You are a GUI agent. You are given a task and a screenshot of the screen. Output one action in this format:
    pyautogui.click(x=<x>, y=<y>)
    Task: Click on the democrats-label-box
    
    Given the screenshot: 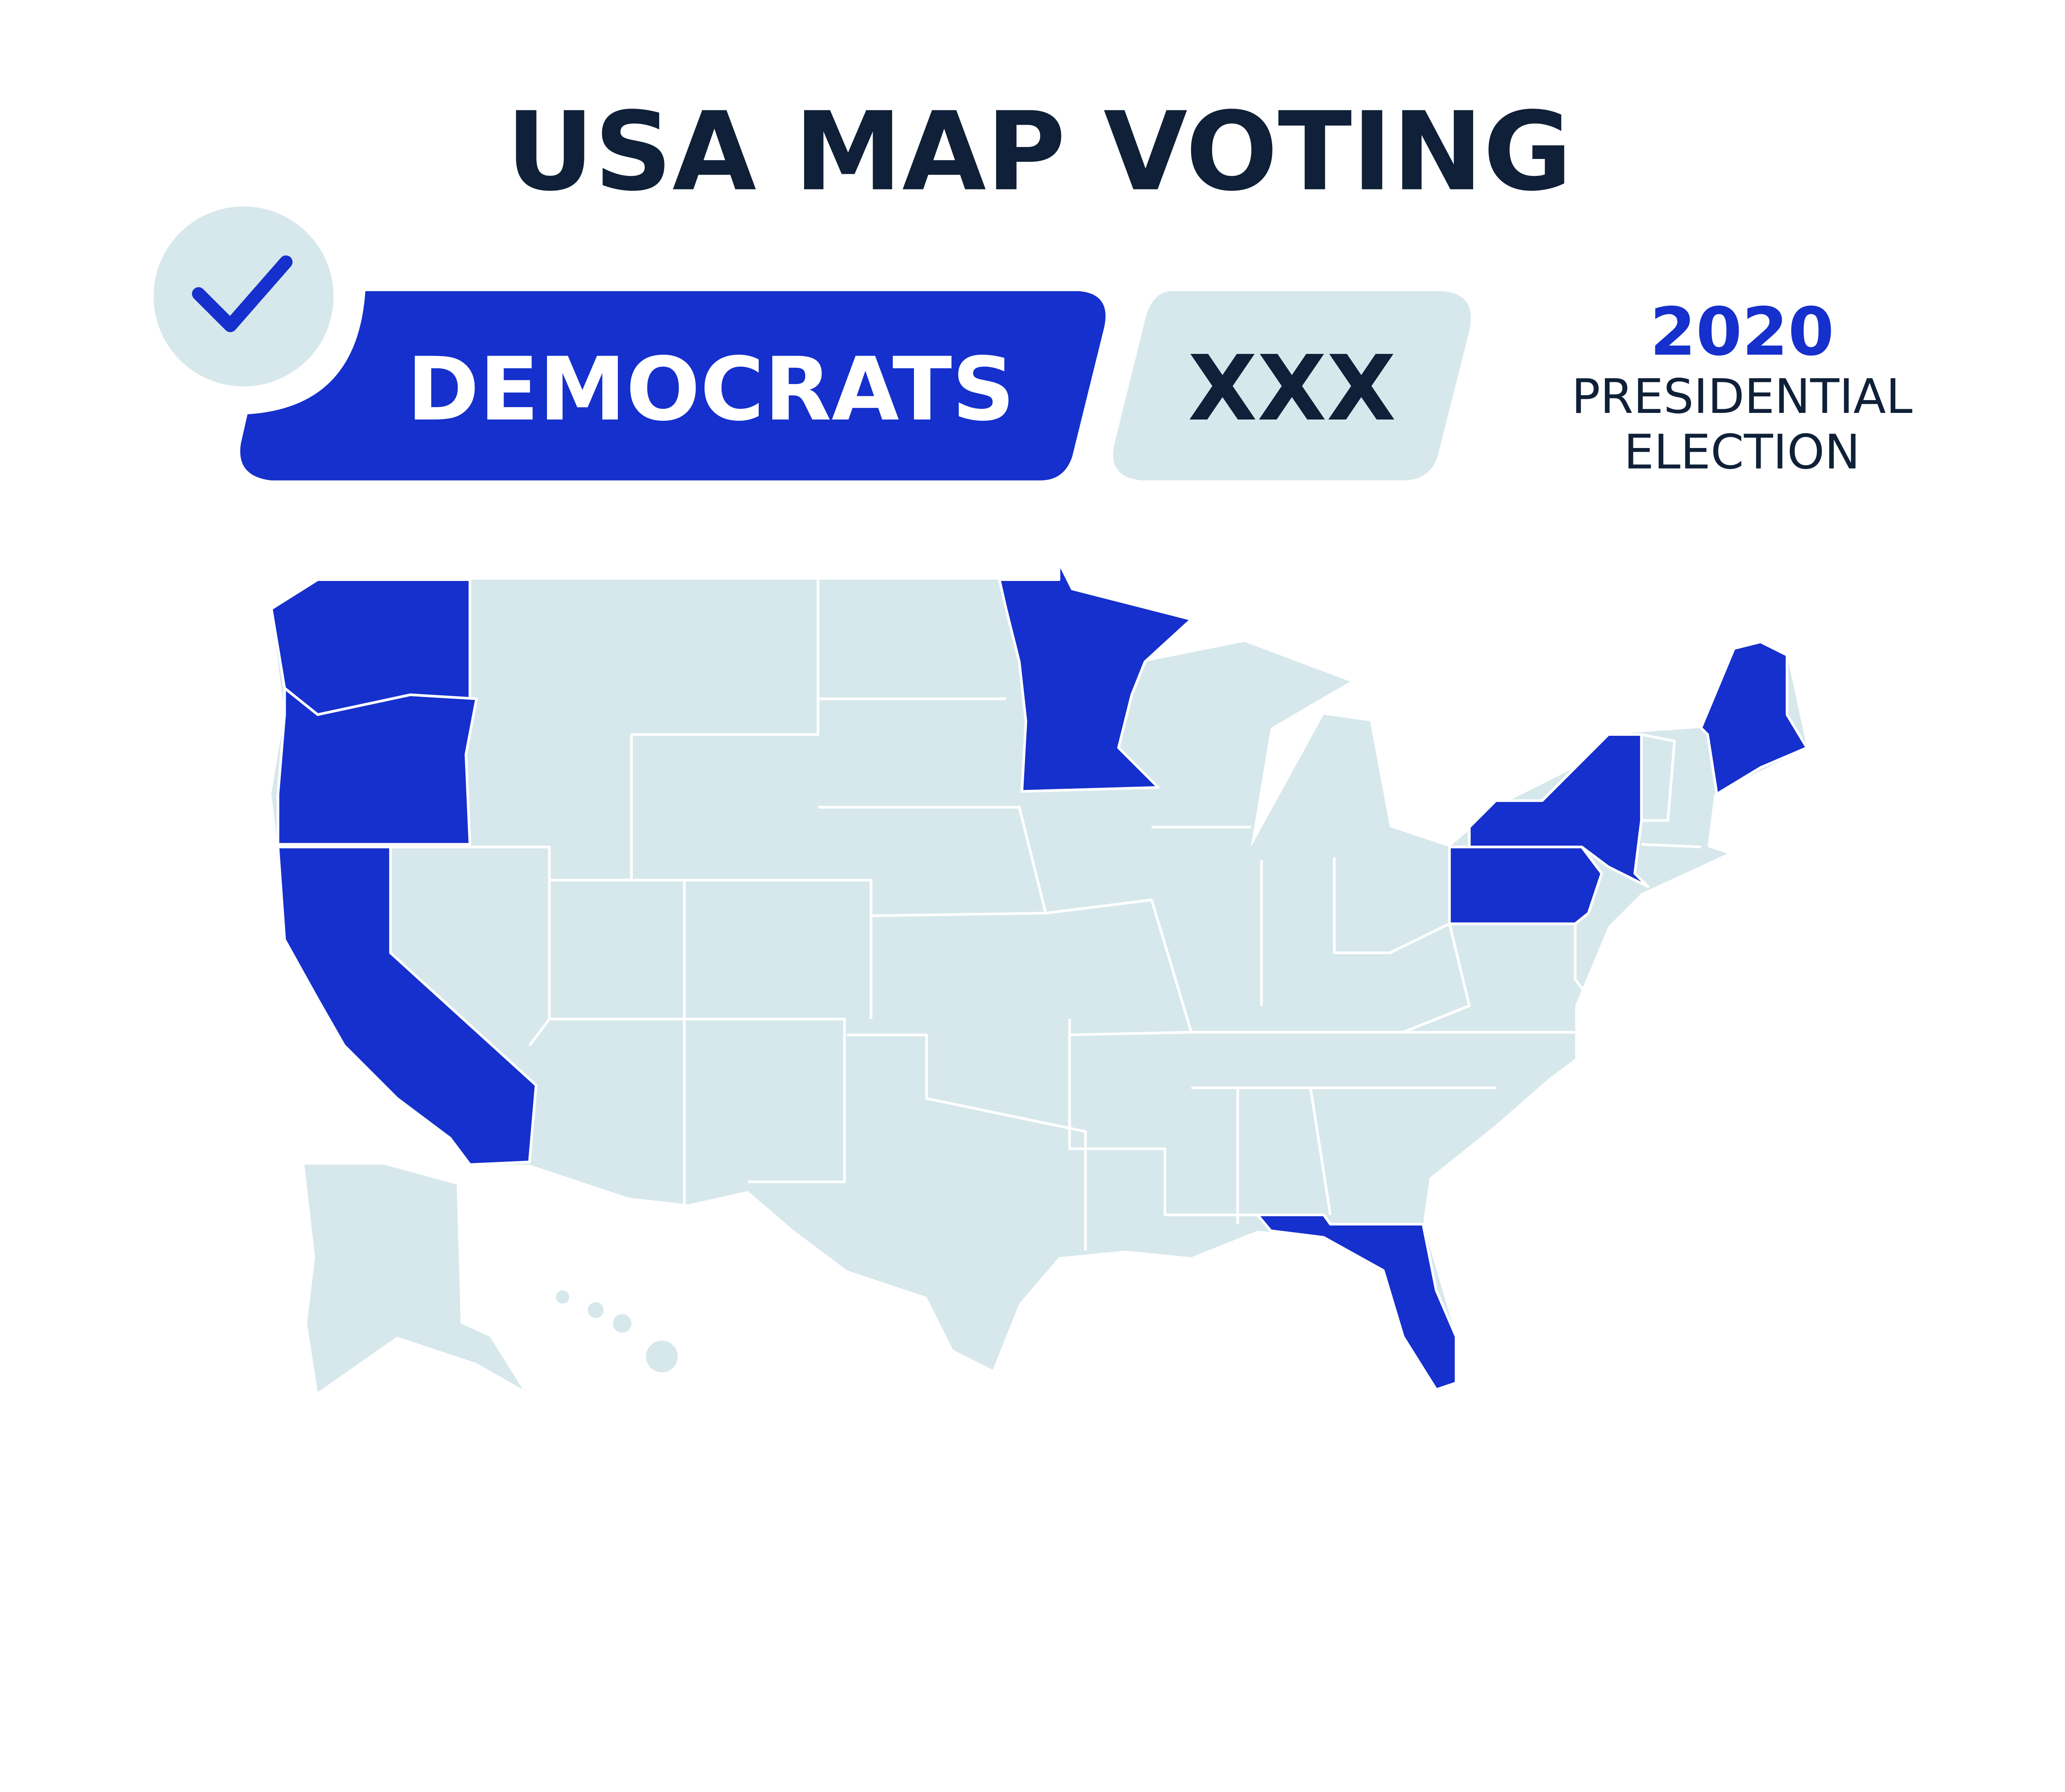 What is the action you would take?
    pyautogui.click(x=673, y=386)
    